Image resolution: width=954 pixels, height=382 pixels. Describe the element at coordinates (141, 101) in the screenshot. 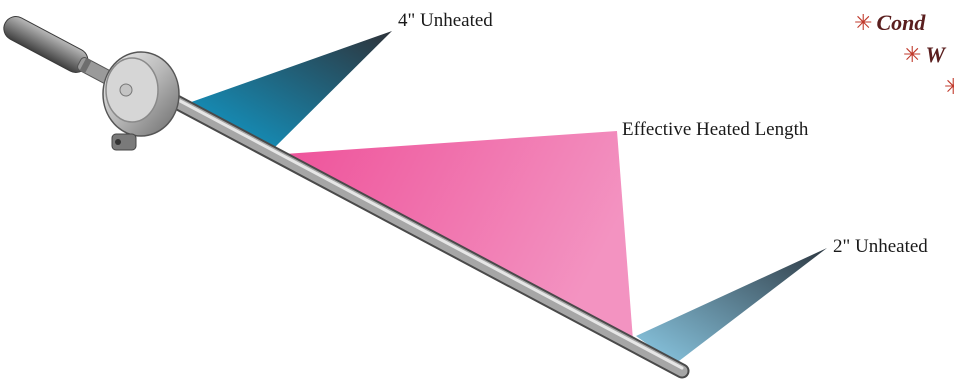

I see `connector-head` at that location.